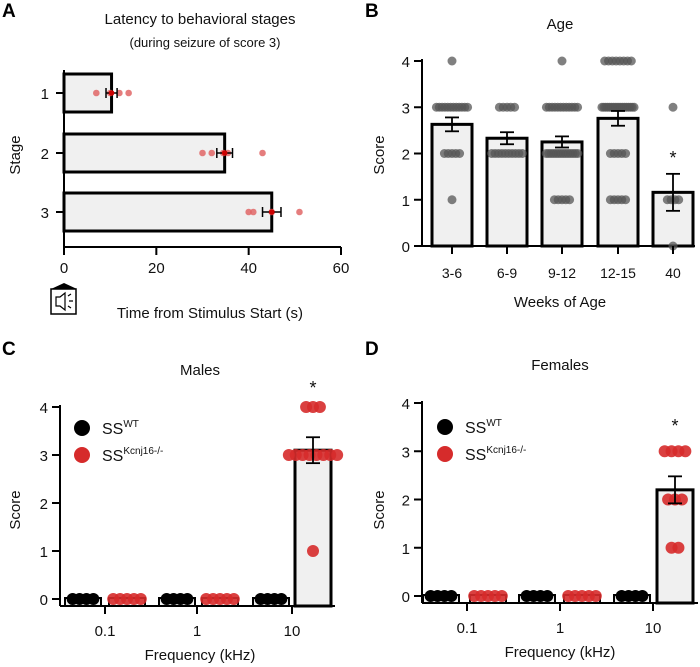  Describe the element at coordinates (15, 509) in the screenshot. I see `panel-c-ylabel: Score` at that location.